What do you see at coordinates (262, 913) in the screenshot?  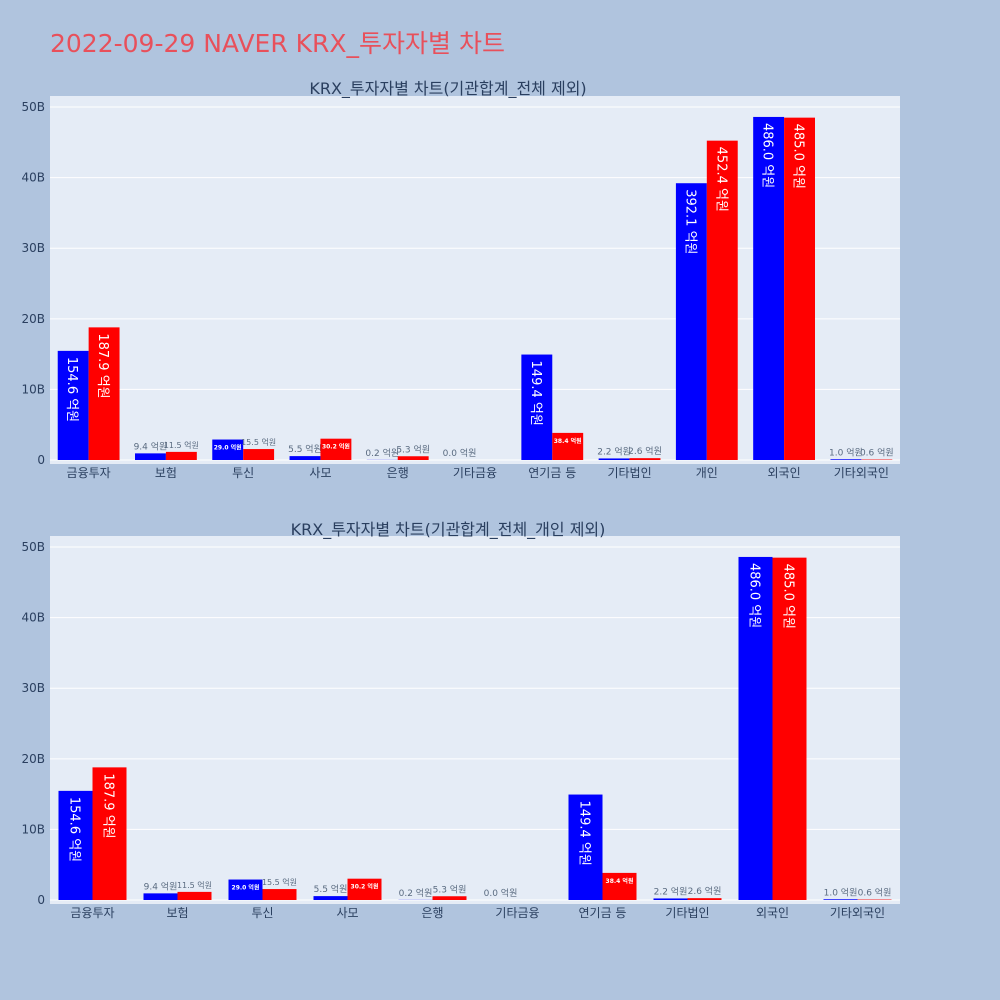 I see `x-tick-label: 투신` at bounding box center [262, 913].